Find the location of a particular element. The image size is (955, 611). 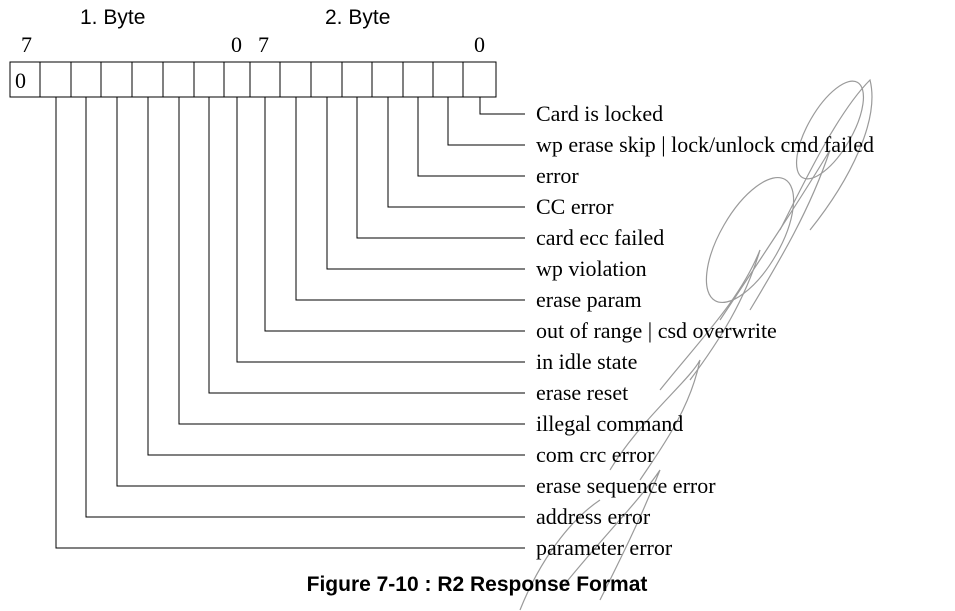

bit-cells is located at coordinates (253, 79).